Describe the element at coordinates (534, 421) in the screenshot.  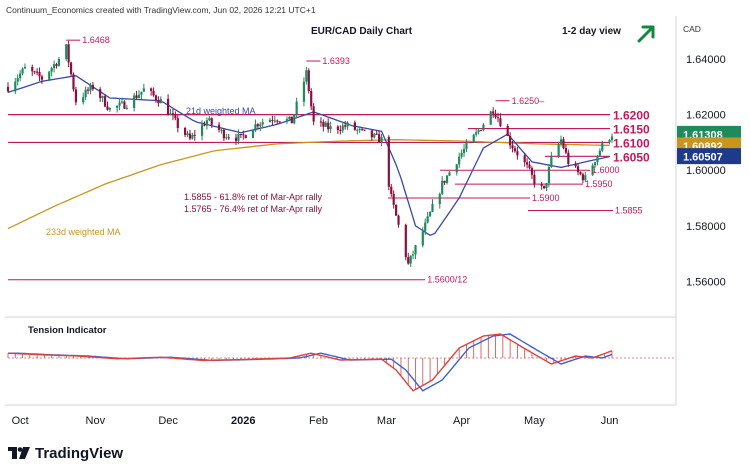
I see `x-tick-label-7: May` at that location.